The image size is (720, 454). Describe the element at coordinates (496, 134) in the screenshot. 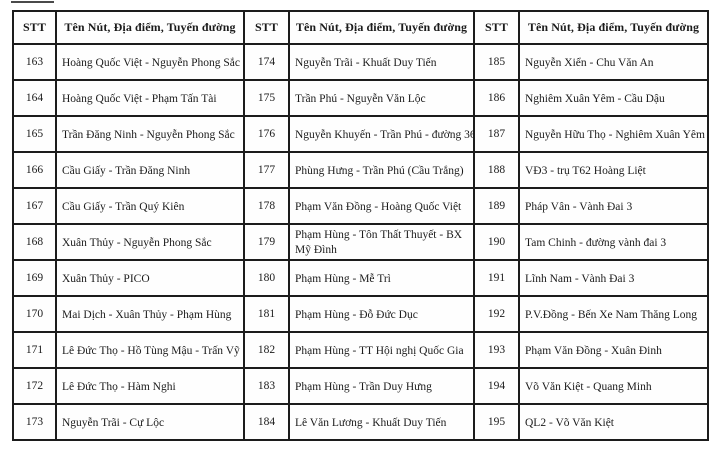

I see `stt-cell: 187` at that location.